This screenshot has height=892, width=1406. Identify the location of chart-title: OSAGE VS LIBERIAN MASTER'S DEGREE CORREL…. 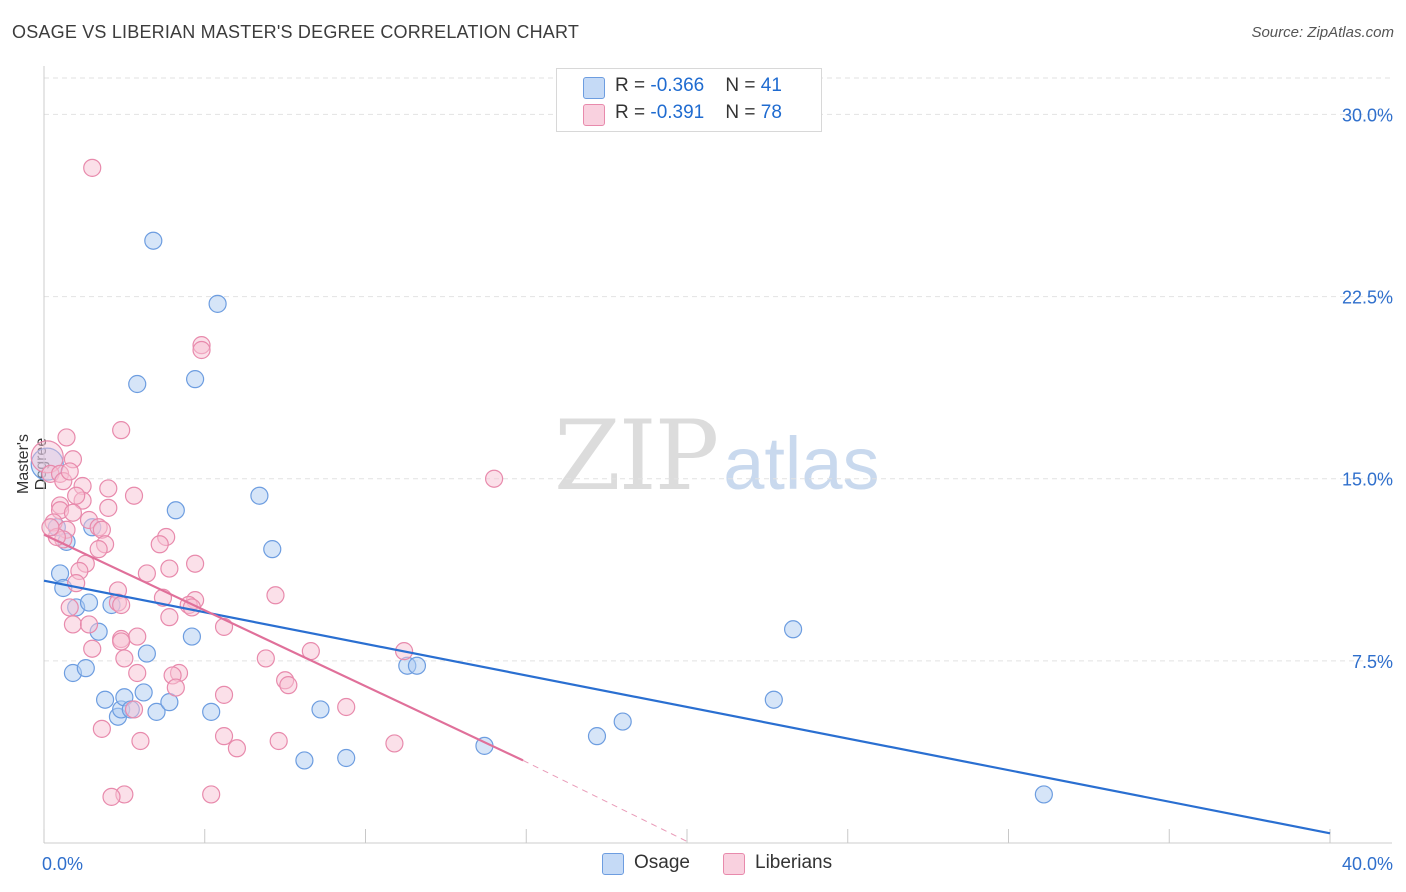
(296, 32).